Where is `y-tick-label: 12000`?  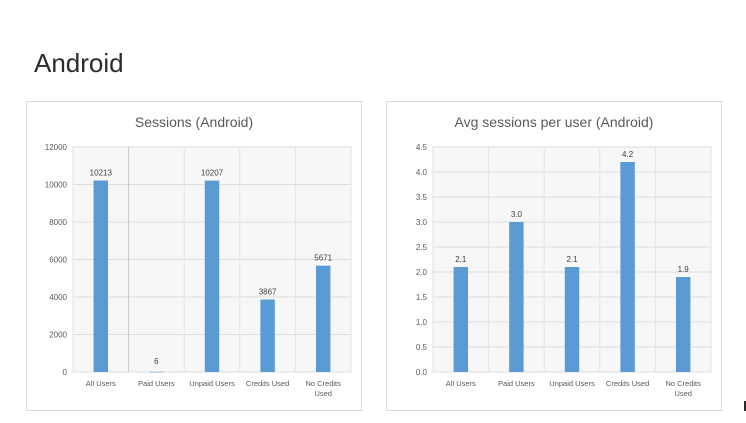 y-tick-label: 12000 is located at coordinates (56, 147).